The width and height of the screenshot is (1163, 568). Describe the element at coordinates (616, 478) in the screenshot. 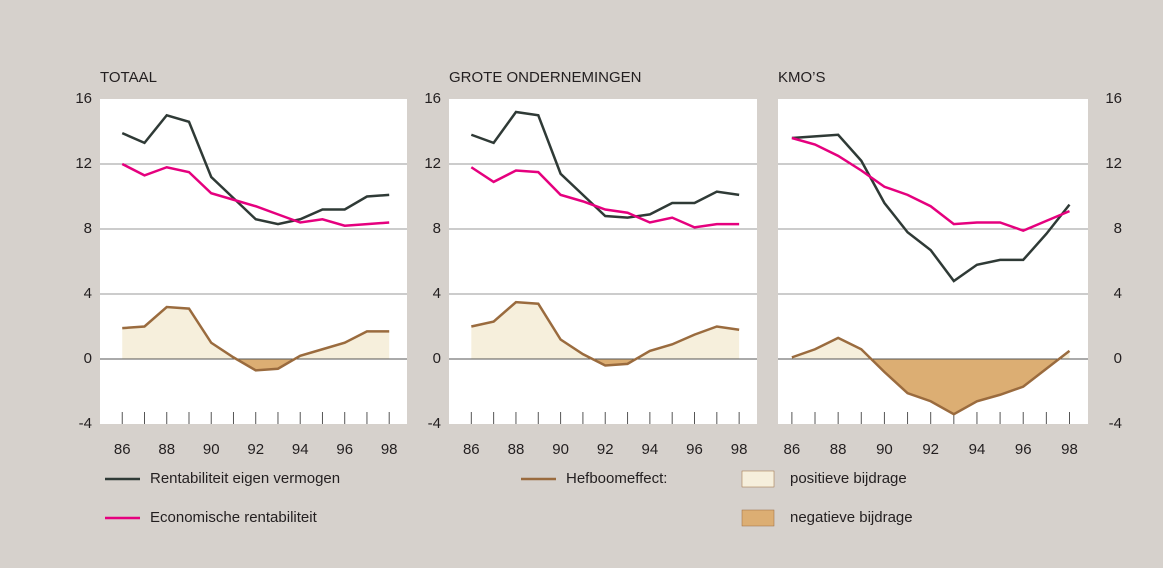

I see `legend-label: Hefboomeffect:` at that location.